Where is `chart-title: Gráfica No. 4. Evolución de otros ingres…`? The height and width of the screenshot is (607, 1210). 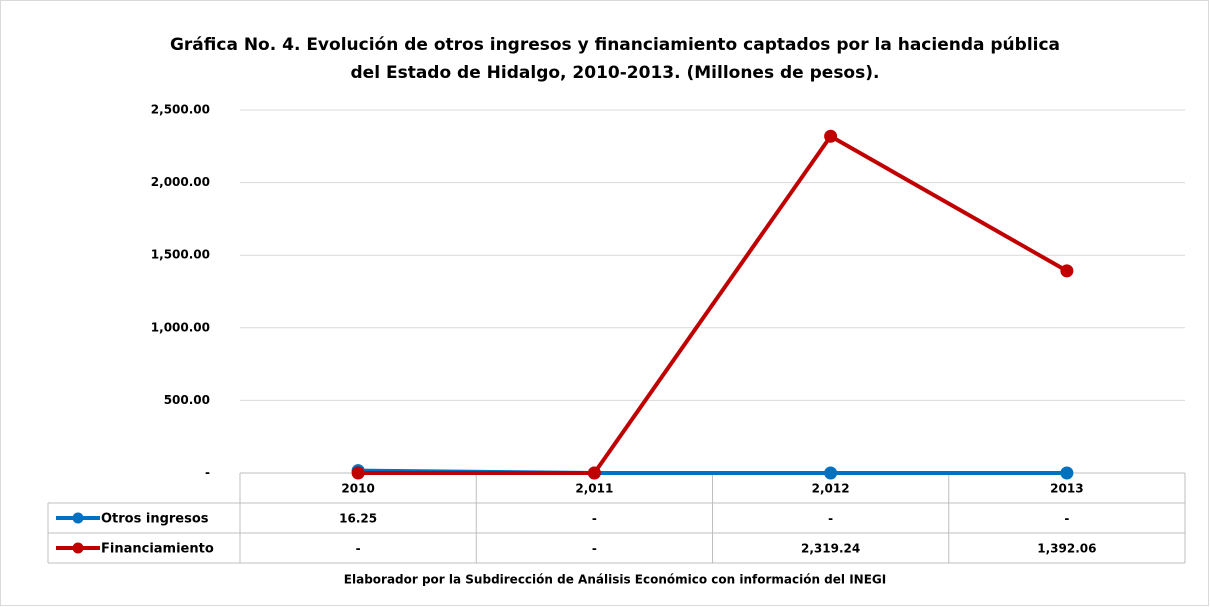 chart-title: Gráfica No. 4. Evolución de otros ingres… is located at coordinates (615, 45).